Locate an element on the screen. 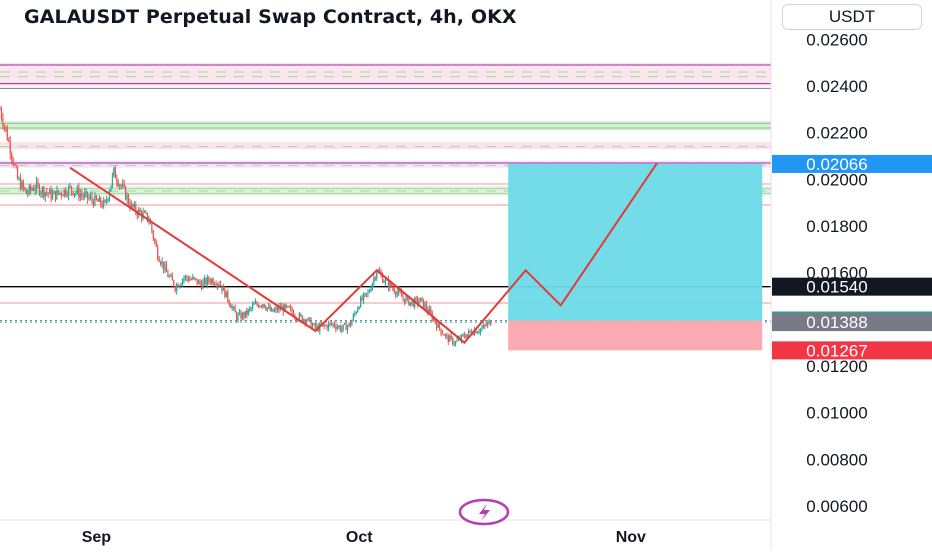 The image size is (932, 555). x-tick-label: Sep is located at coordinates (97, 537).